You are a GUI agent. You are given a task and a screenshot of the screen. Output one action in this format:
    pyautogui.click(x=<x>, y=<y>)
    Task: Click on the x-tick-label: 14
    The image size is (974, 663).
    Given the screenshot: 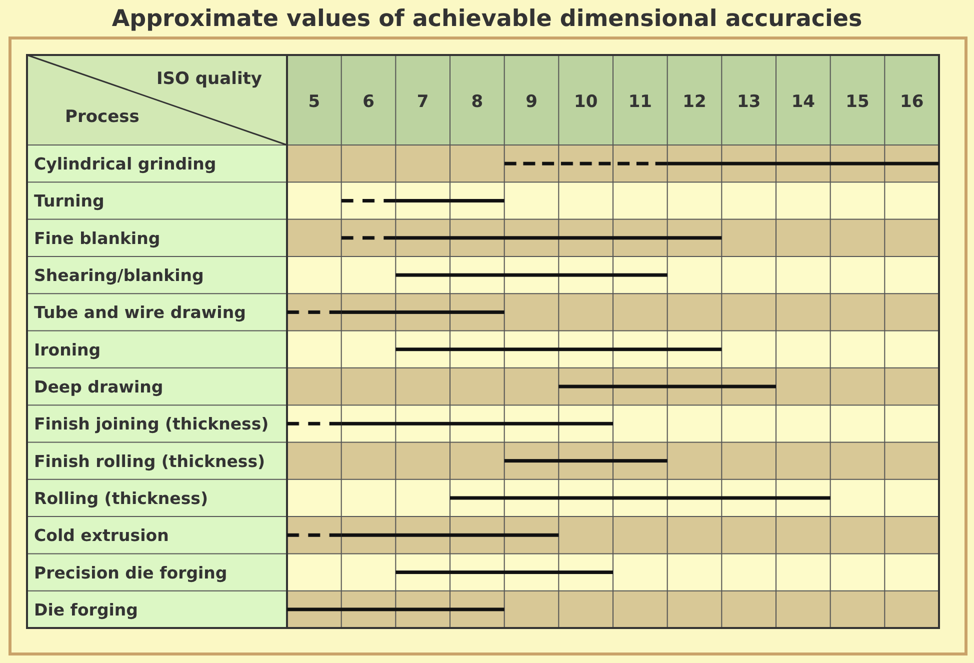 What is the action you would take?
    pyautogui.click(x=803, y=102)
    